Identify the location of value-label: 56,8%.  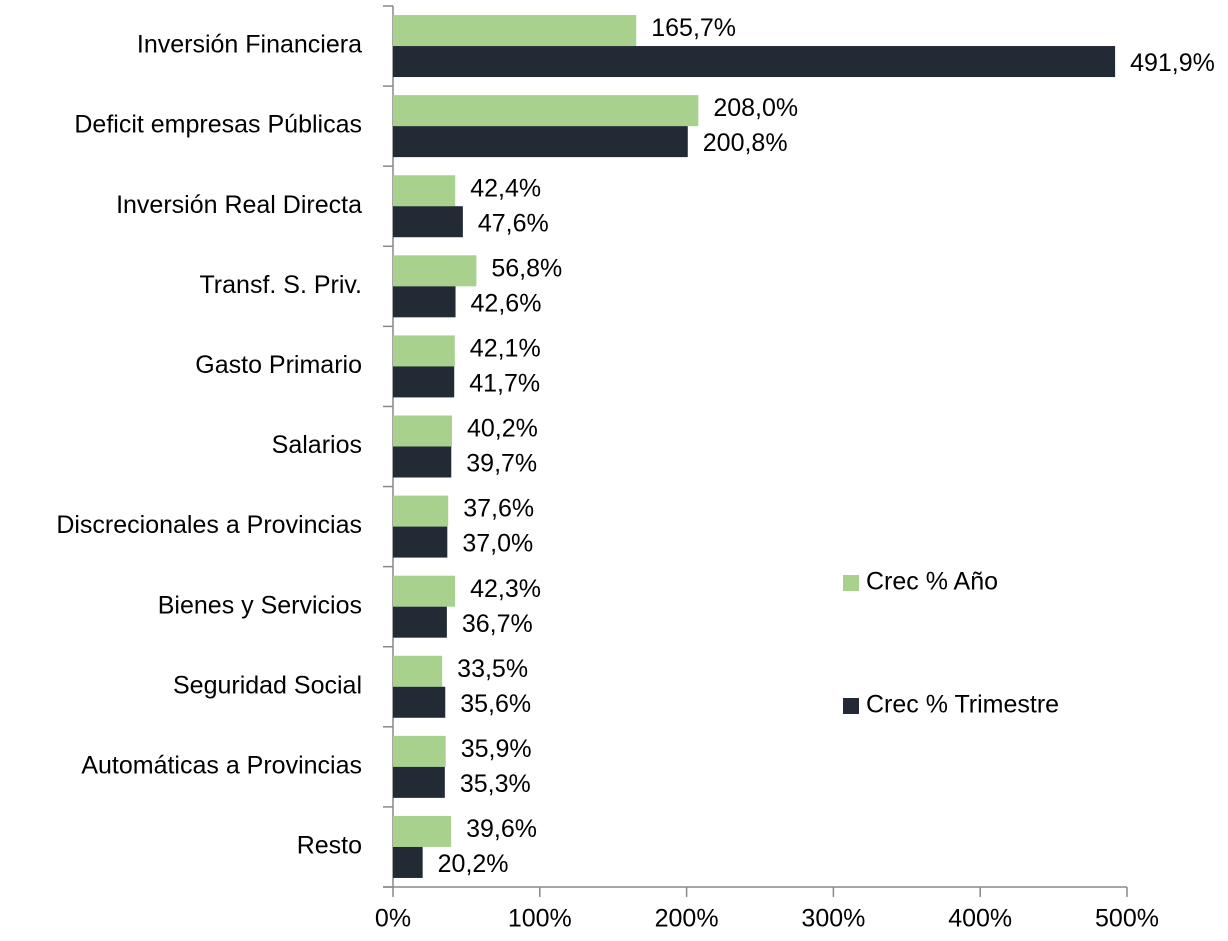
(526, 268).